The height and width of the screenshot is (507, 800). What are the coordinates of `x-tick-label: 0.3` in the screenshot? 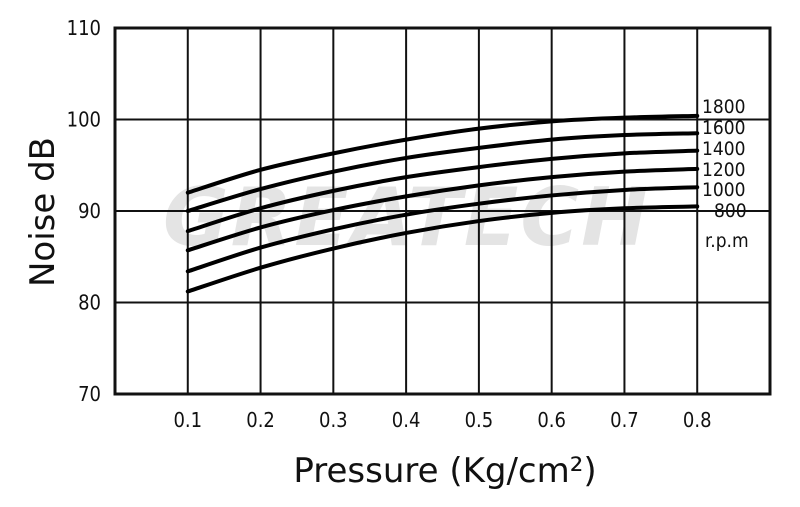 It's located at (333, 420).